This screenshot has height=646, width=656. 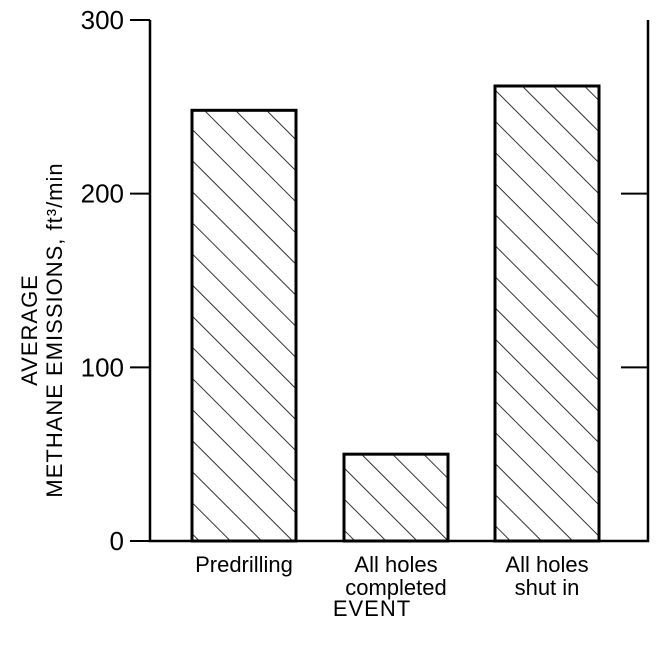 What do you see at coordinates (244, 564) in the screenshot?
I see `x-category-label: Predrilling` at bounding box center [244, 564].